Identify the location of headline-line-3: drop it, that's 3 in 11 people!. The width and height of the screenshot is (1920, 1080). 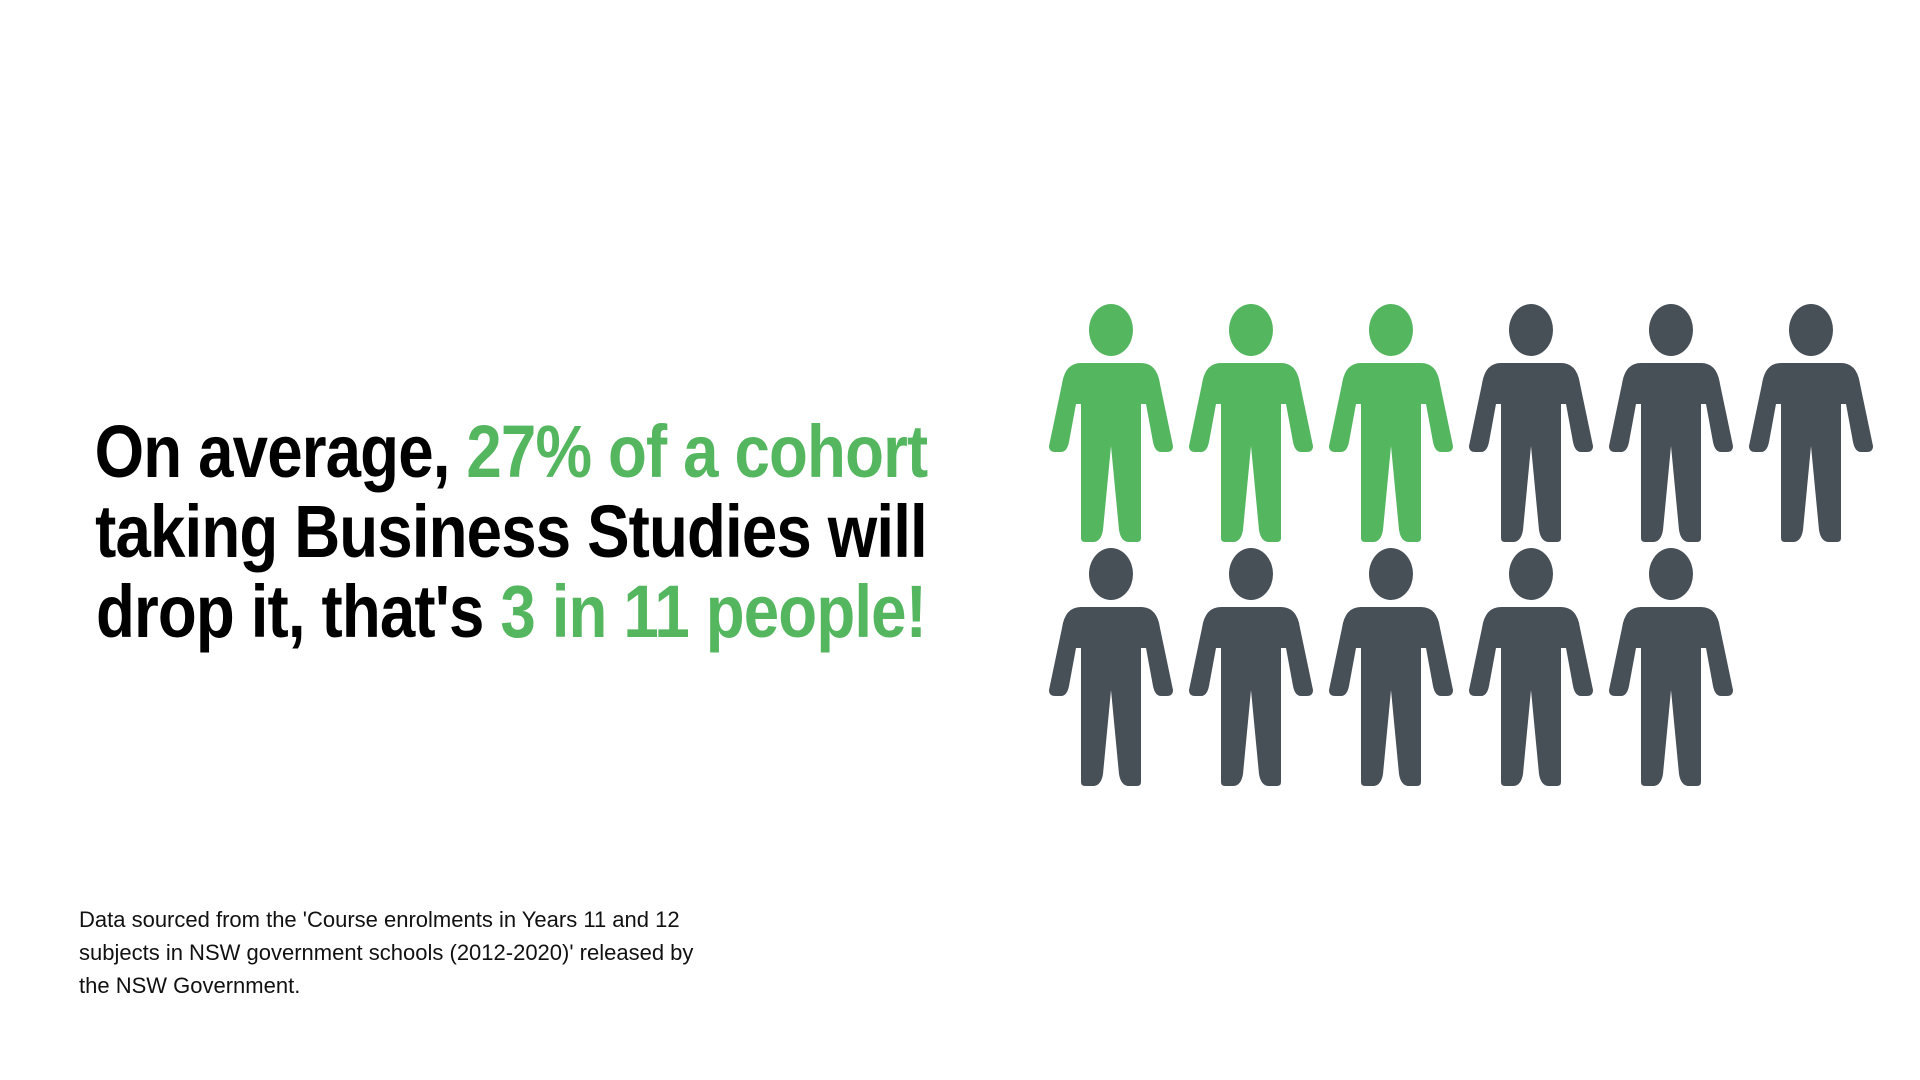
(511, 612).